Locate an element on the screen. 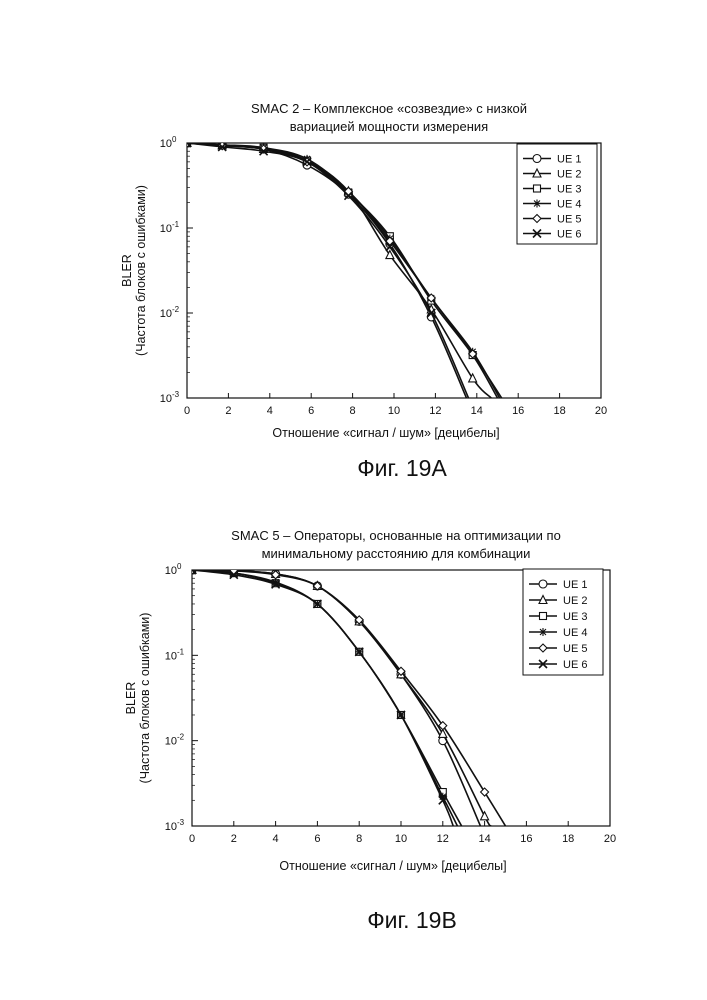  figure-caption: Фиг. 19A is located at coordinates (402, 468).